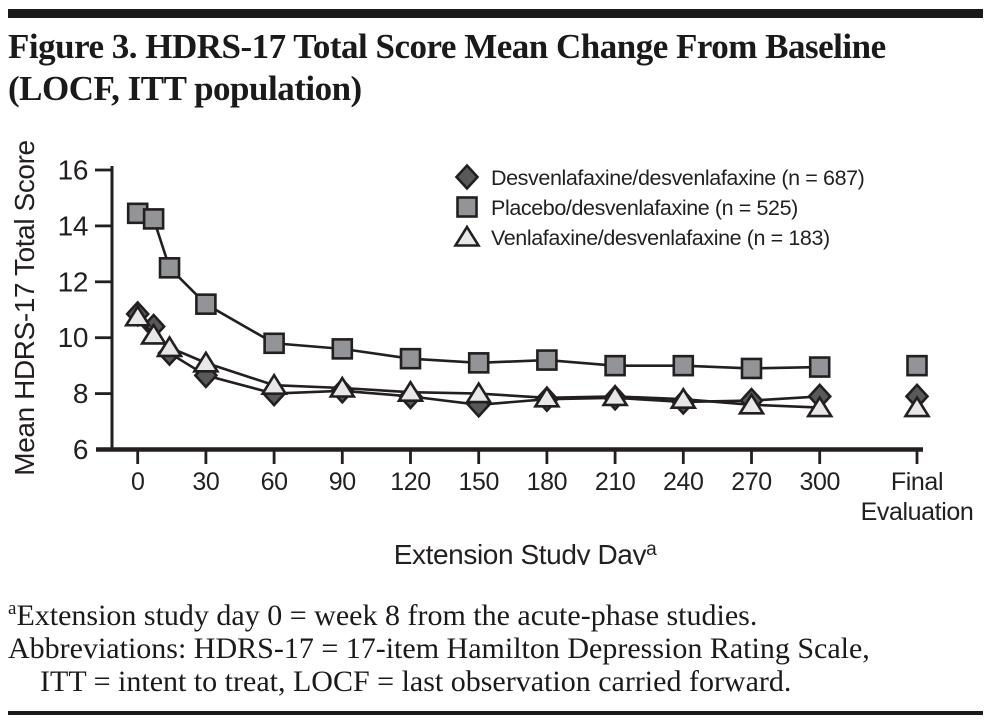 This screenshot has width=991, height=725. I want to click on x-axis-title: Extension Study Daya, so click(525, 552).